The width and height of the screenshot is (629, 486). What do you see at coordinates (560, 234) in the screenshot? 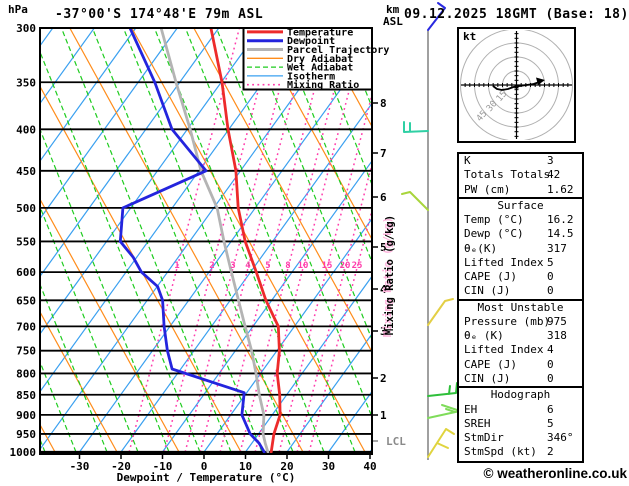
I see `panel-row-value: 14.5` at bounding box center [560, 234].